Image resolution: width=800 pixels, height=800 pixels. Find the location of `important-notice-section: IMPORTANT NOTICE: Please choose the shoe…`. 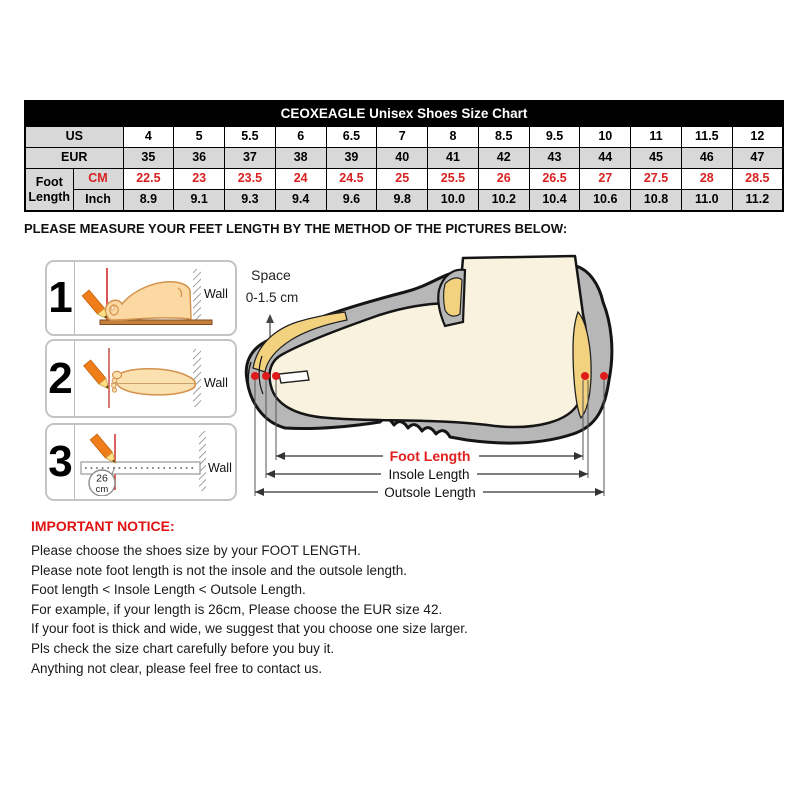

important-notice-section: IMPORTANT NOTICE: Please choose the shoe… is located at coordinates (311, 598).